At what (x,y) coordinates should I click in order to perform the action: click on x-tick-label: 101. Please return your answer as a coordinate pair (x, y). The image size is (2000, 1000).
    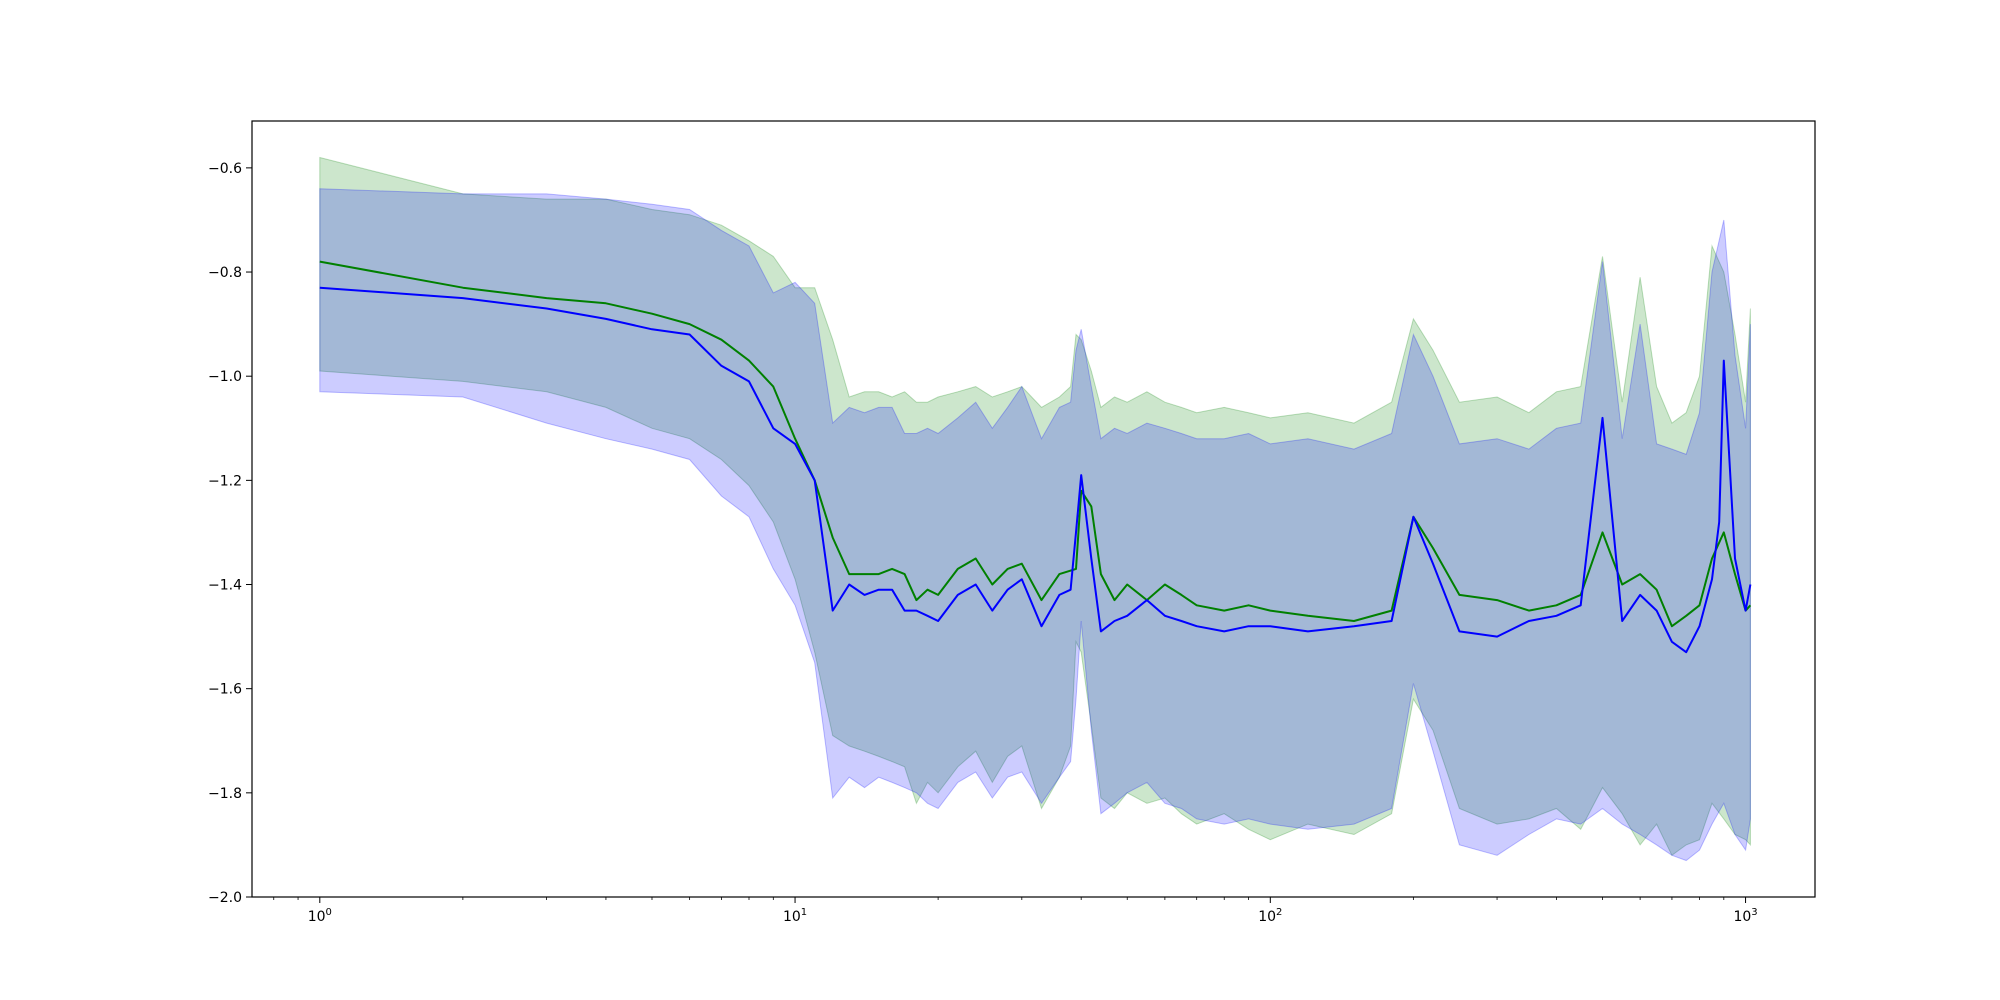
    Looking at the image, I should click on (795, 916).